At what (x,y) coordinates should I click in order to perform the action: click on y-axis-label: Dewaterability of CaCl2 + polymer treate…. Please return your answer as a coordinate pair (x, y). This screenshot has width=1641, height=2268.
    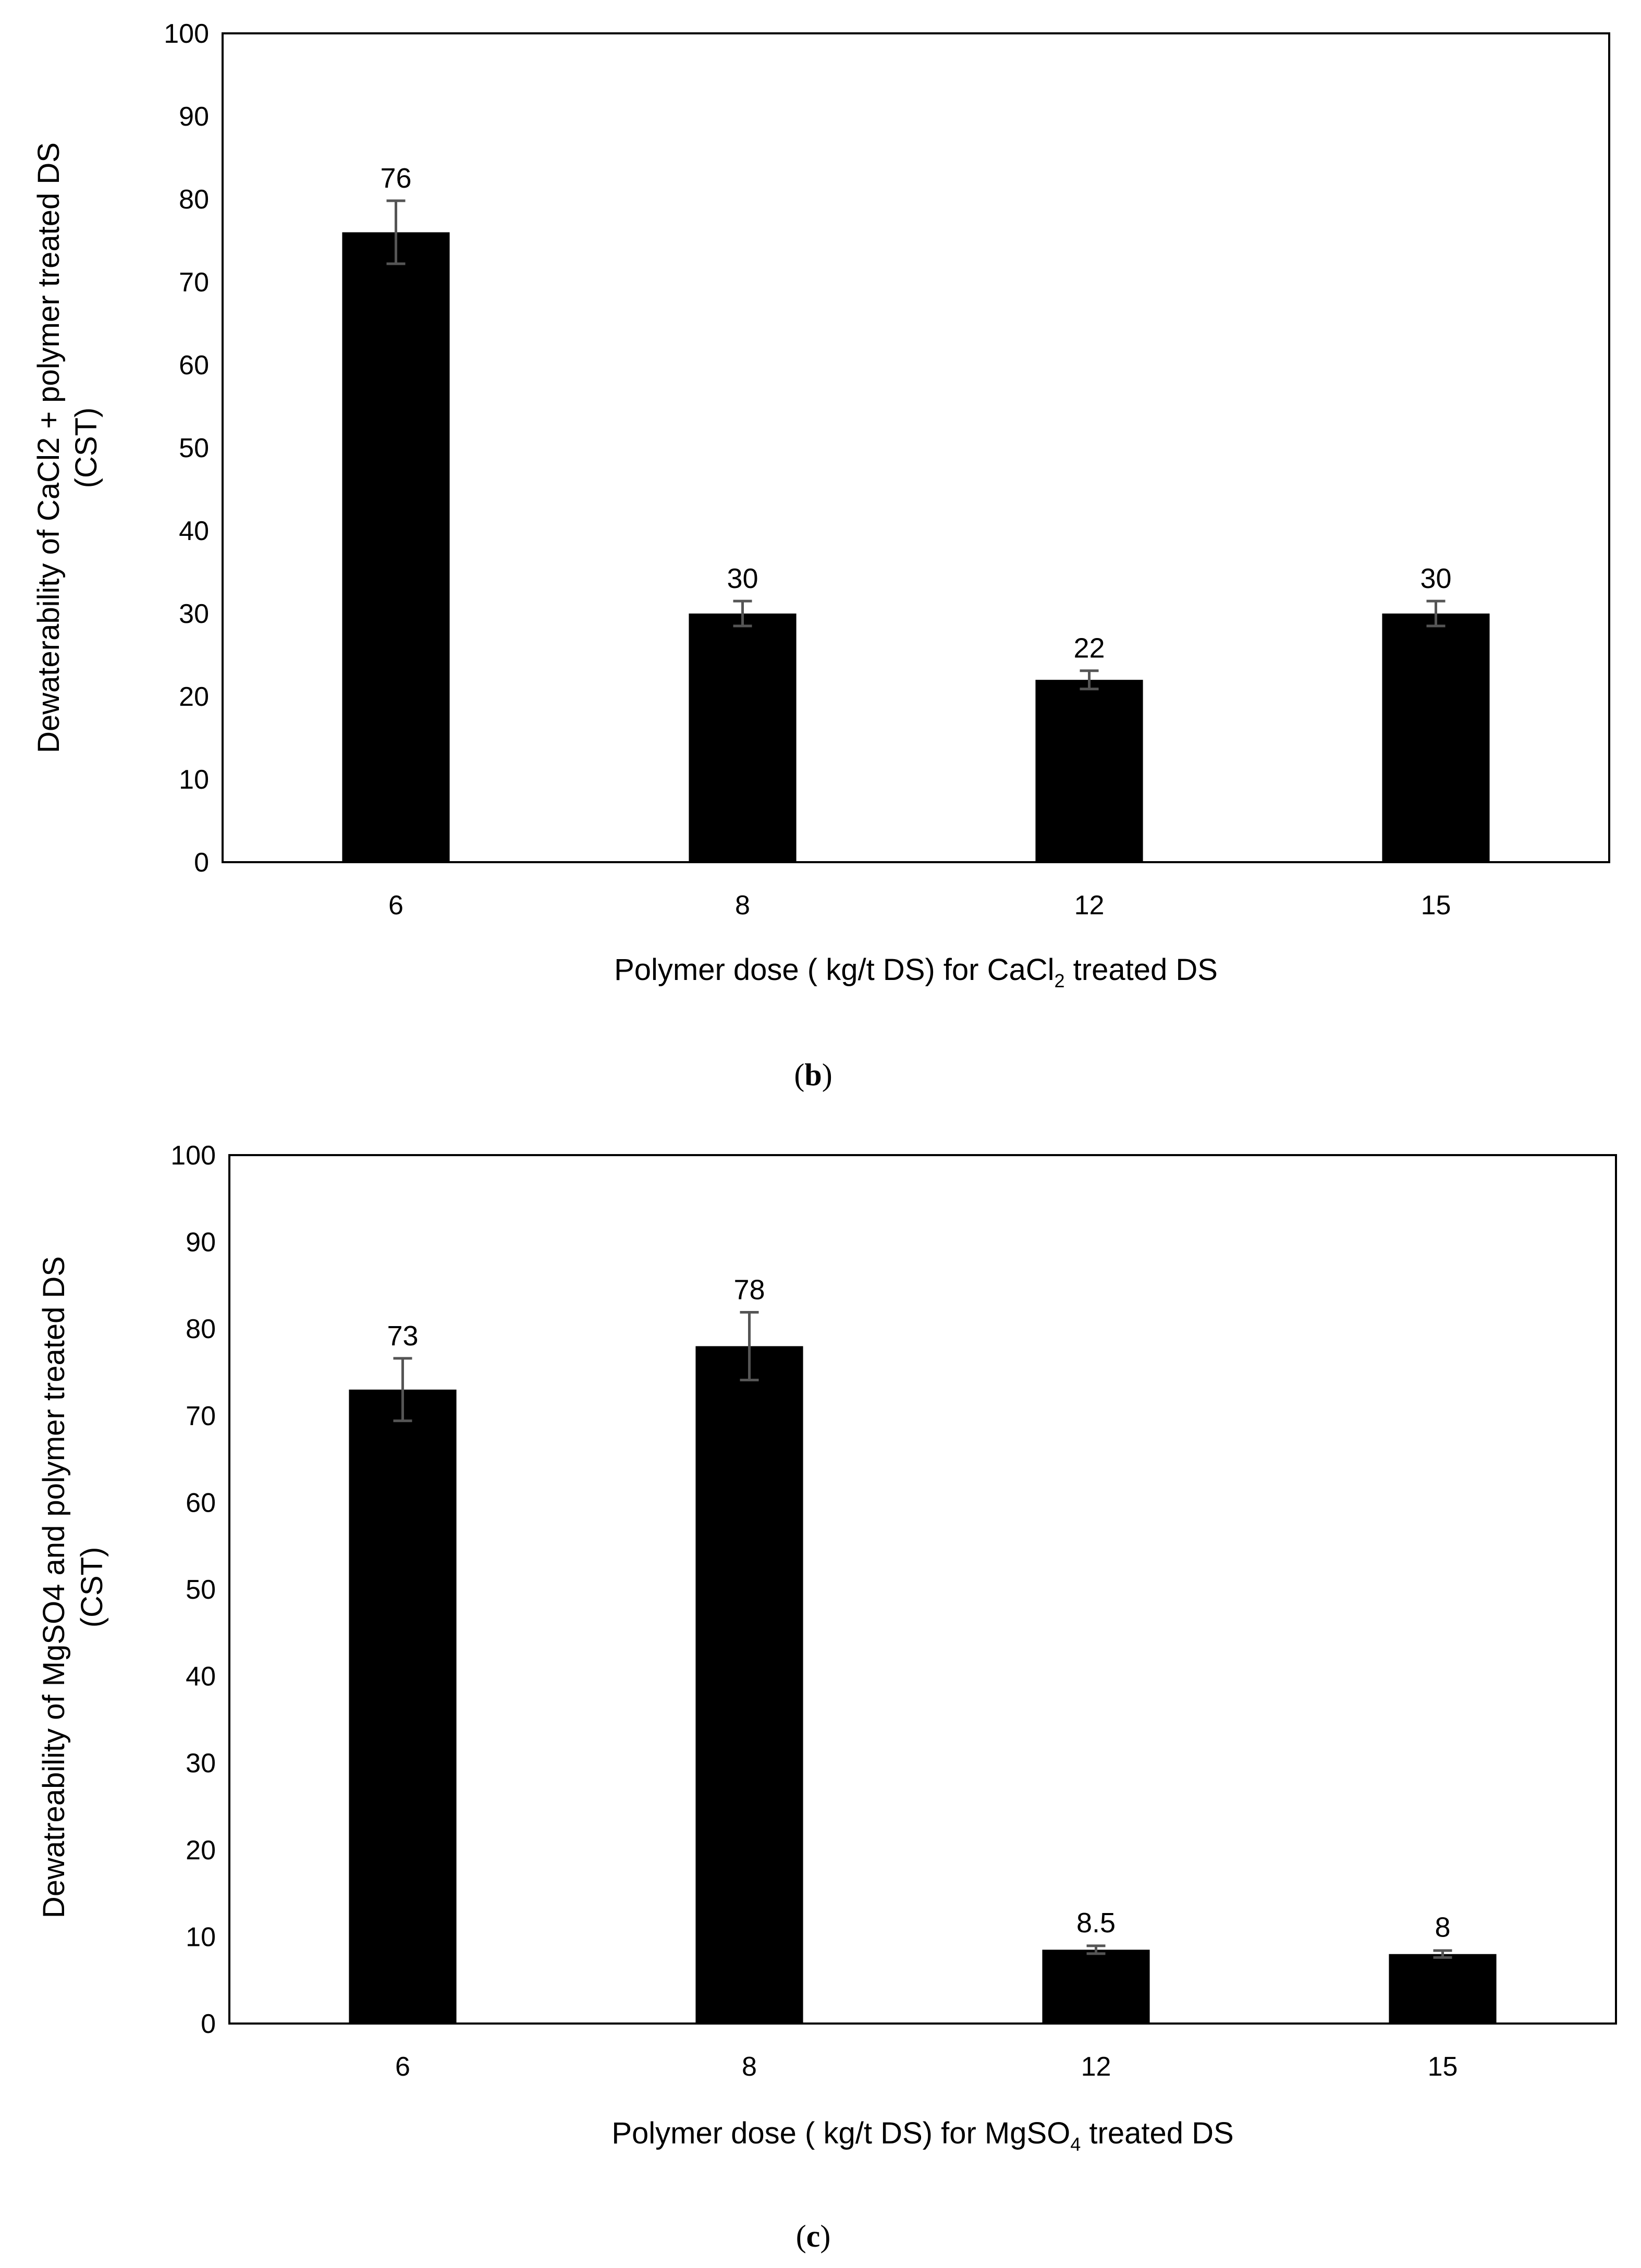
    Looking at the image, I should click on (67, 447).